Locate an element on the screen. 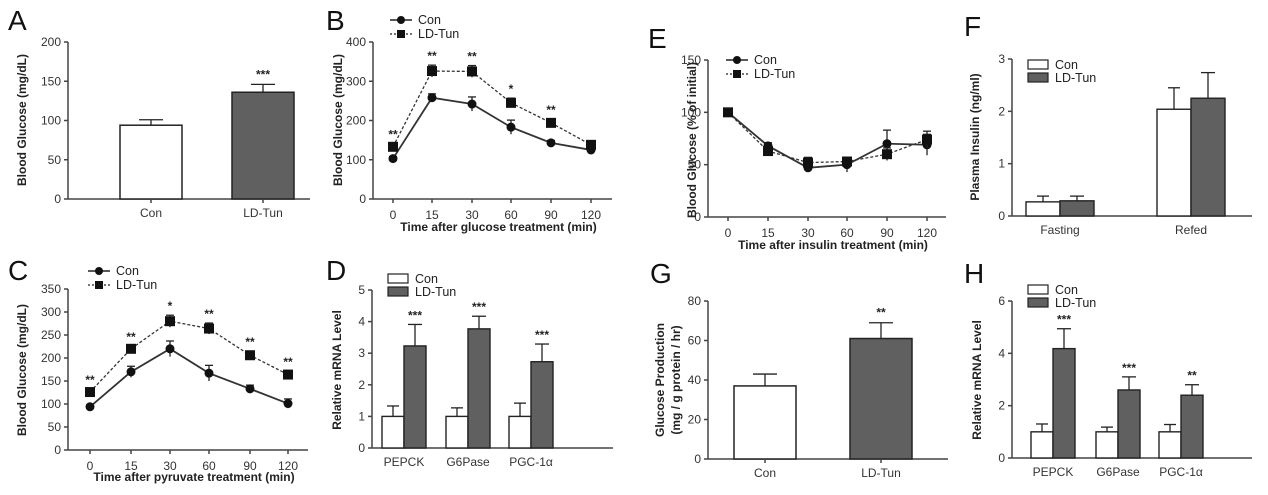  x-tick-label: Con is located at coordinates (151, 213).